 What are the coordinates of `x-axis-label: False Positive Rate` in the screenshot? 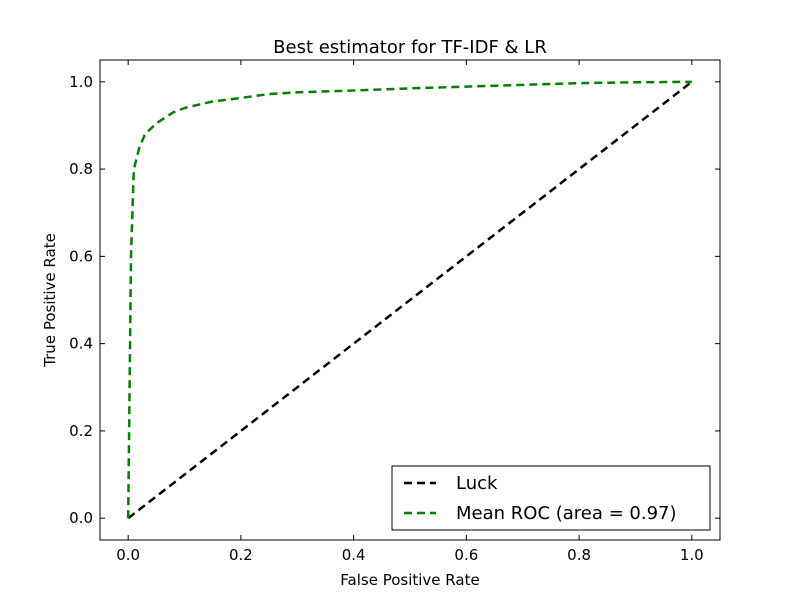 It's located at (409, 580).